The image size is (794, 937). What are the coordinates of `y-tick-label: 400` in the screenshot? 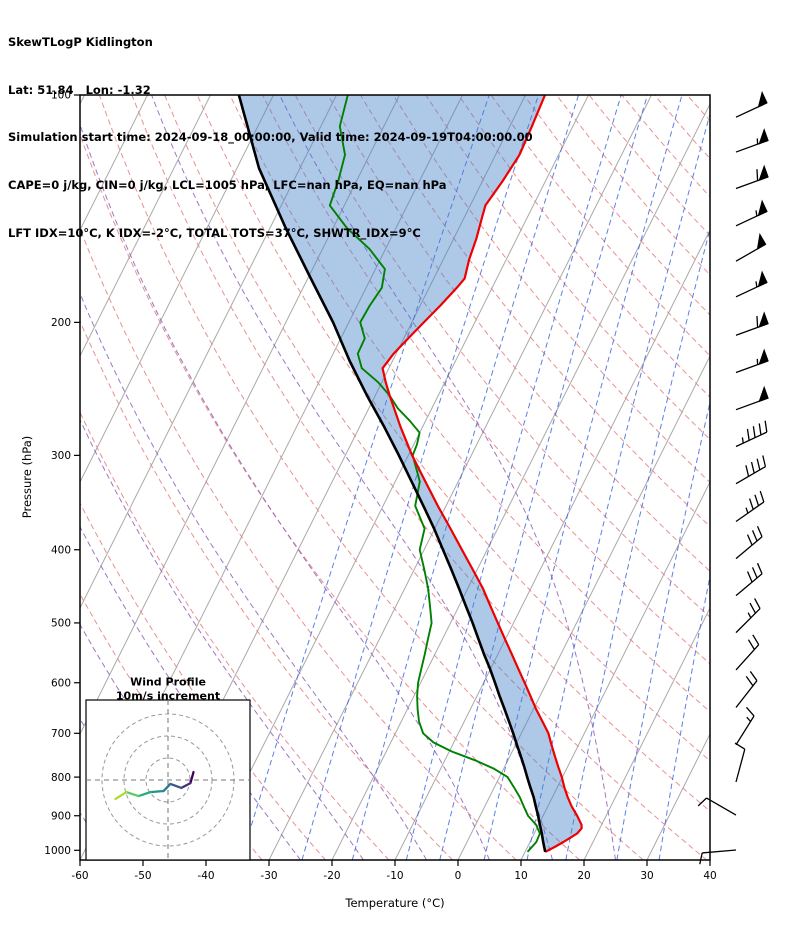 It's located at (61, 550).